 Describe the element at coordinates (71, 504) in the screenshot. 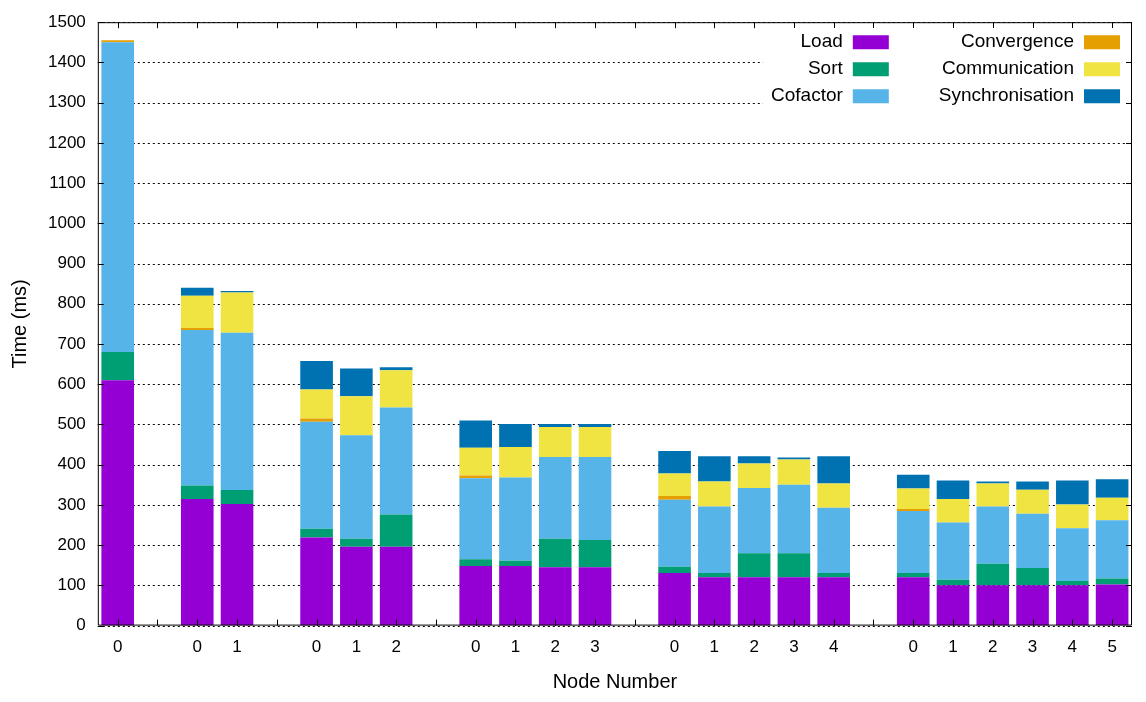

I see `y-tick-label: 300` at that location.